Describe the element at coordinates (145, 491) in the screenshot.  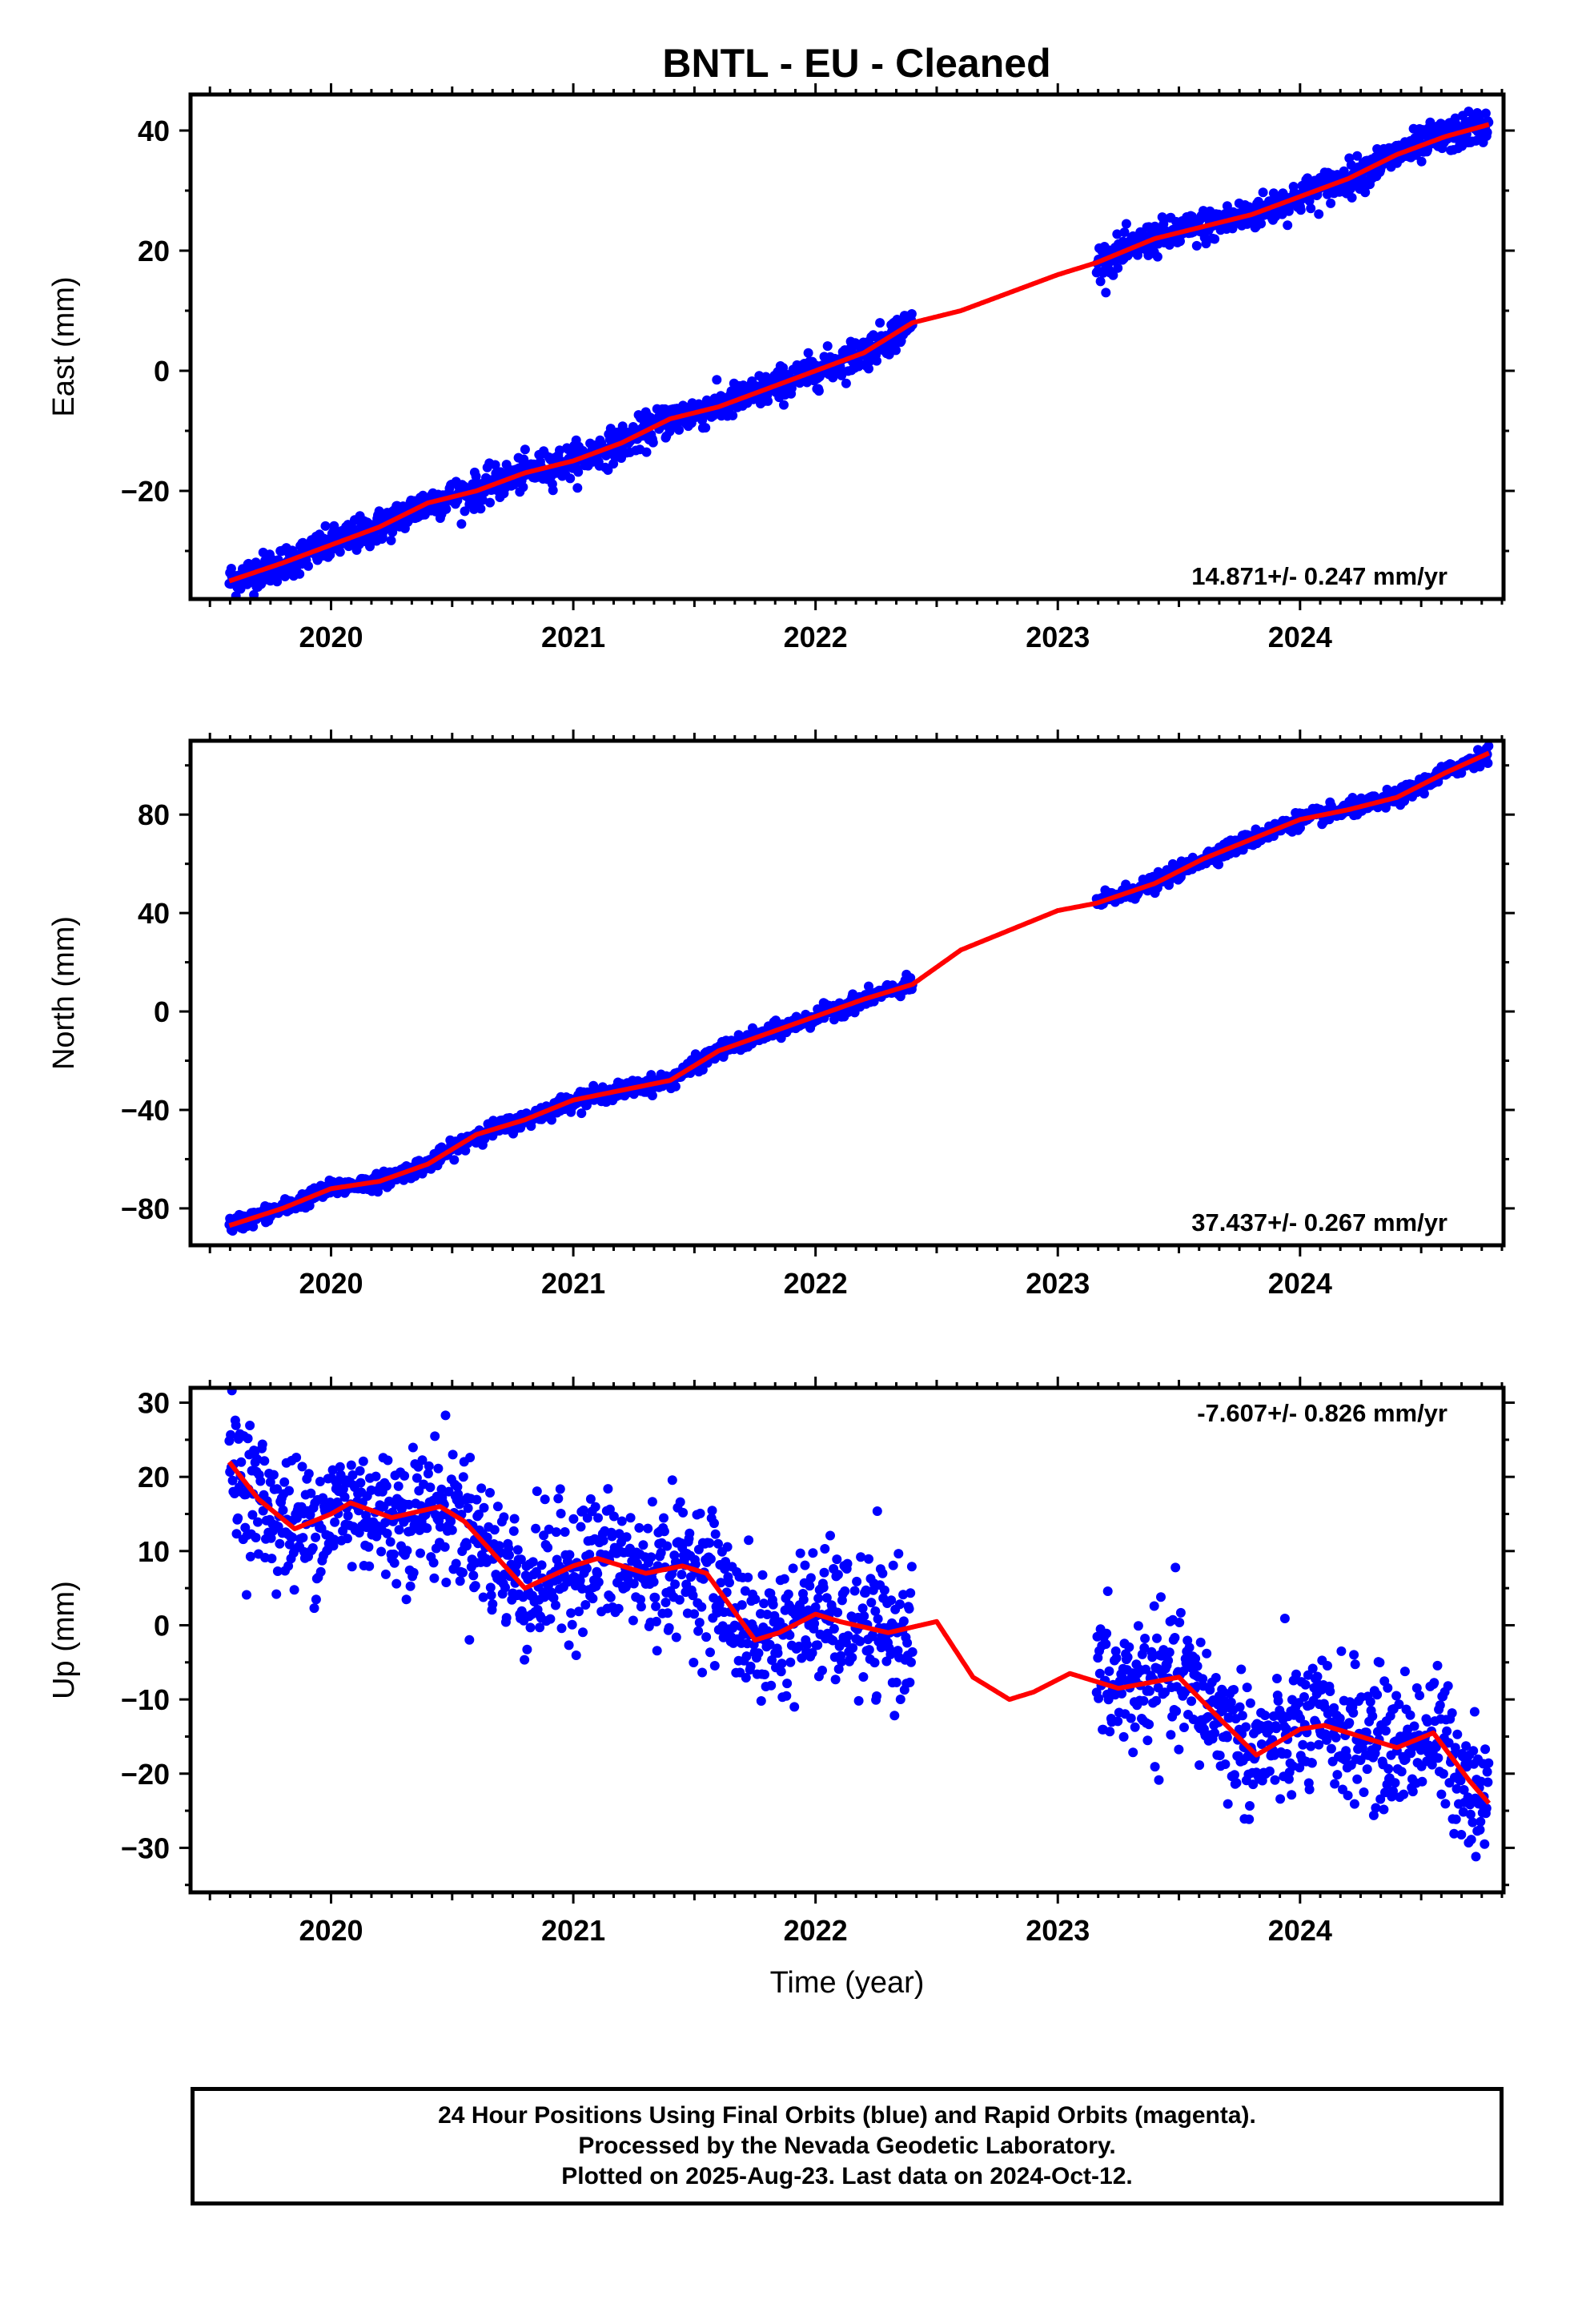
I see `y-tick-label: −20` at that location.